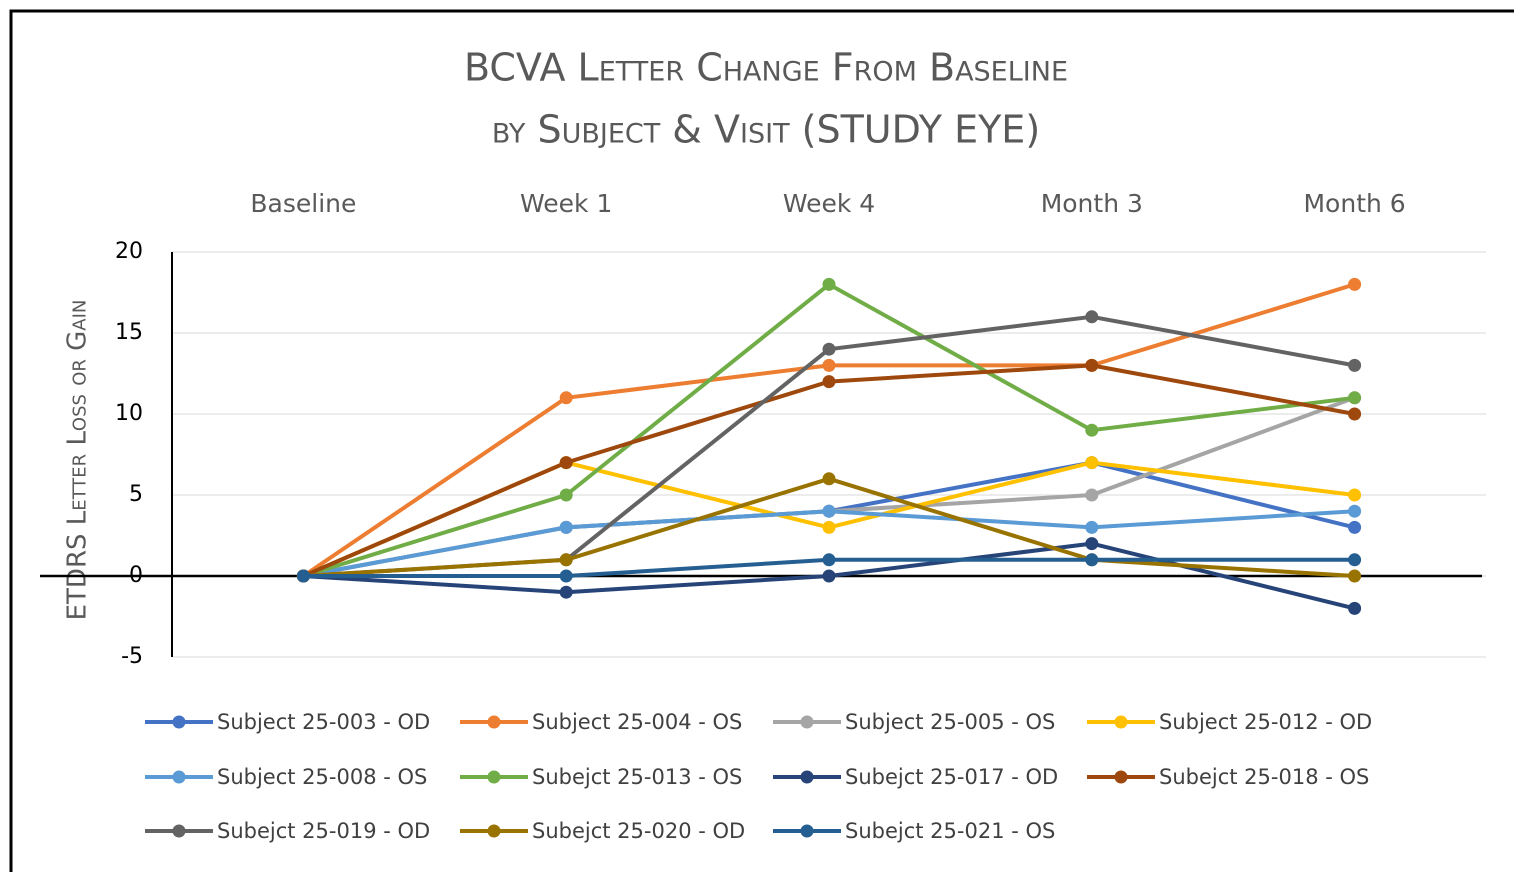 The width and height of the screenshot is (1514, 872). Describe the element at coordinates (766, 68) in the screenshot. I see `chart-title: BCVA Letter Change From Baseline` at that location.